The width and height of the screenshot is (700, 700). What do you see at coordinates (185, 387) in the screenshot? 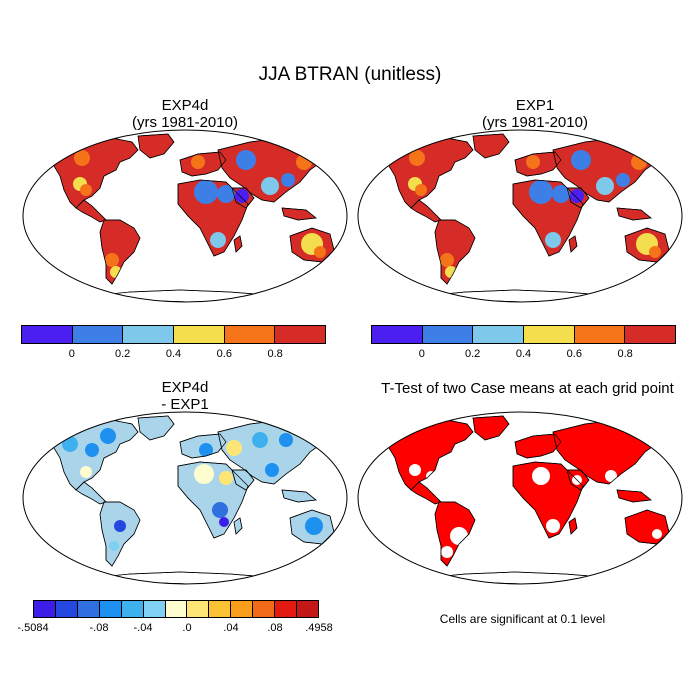
I see `panel-title-line1: EXP4d` at bounding box center [185, 387].